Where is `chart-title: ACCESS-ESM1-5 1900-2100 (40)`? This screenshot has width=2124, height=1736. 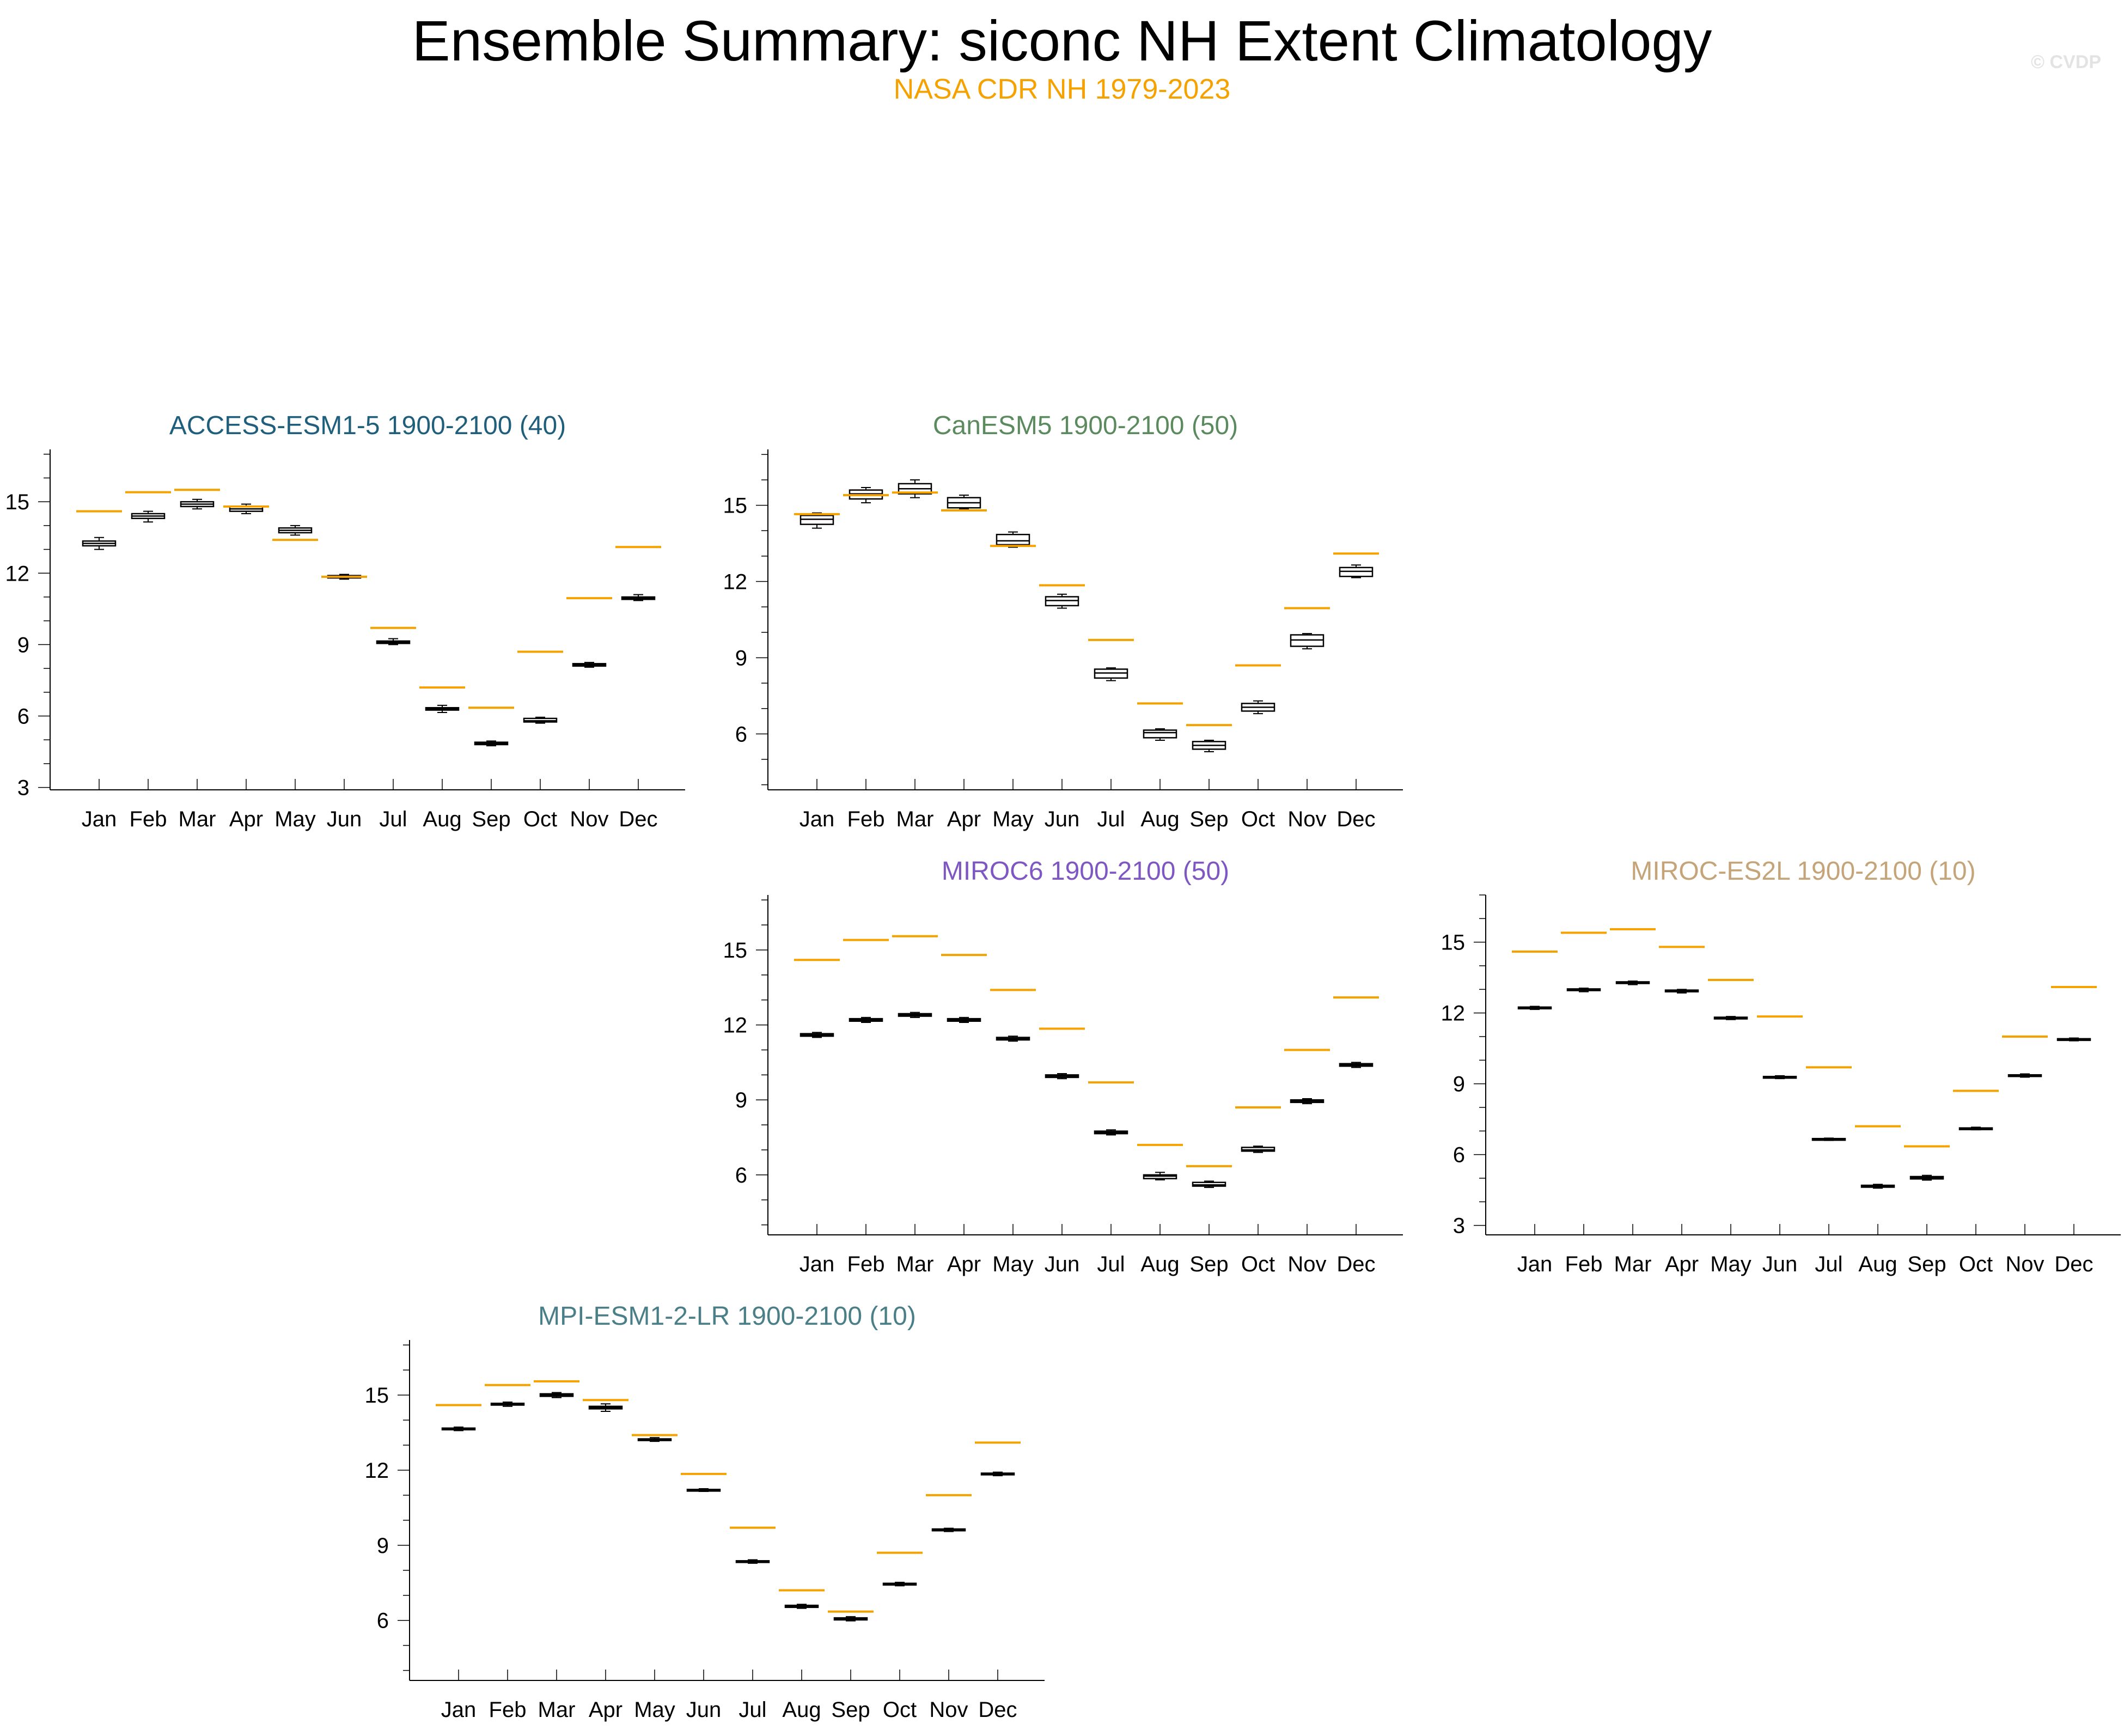
chart-title: ACCESS-ESM1-5 1900-2100 (40) is located at coordinates (367, 425).